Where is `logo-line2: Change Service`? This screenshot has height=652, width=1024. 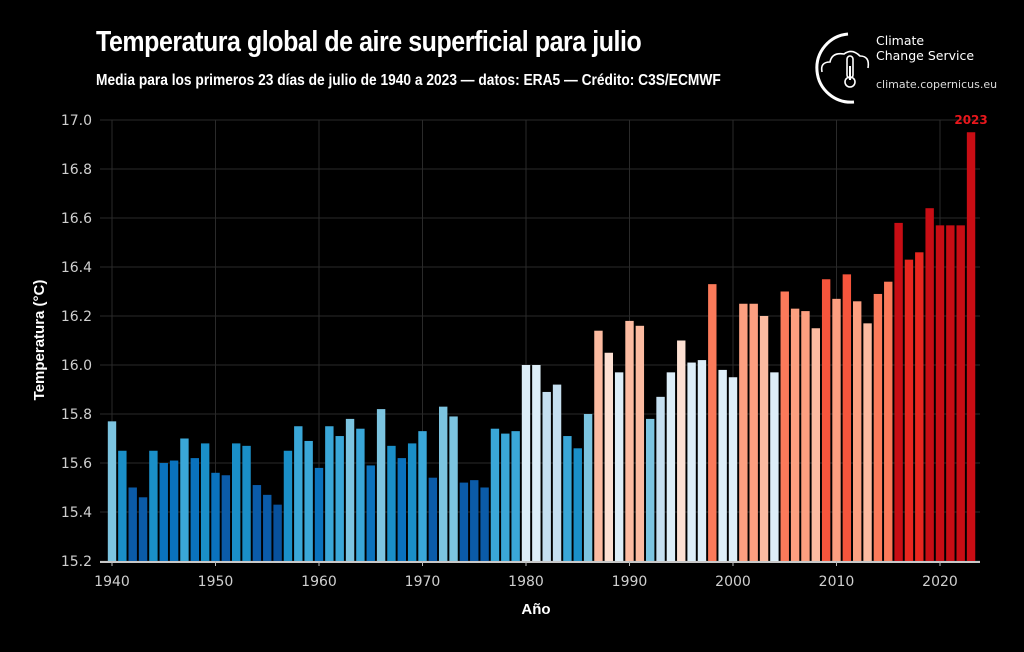 logo-line2: Change Service is located at coordinates (925, 55).